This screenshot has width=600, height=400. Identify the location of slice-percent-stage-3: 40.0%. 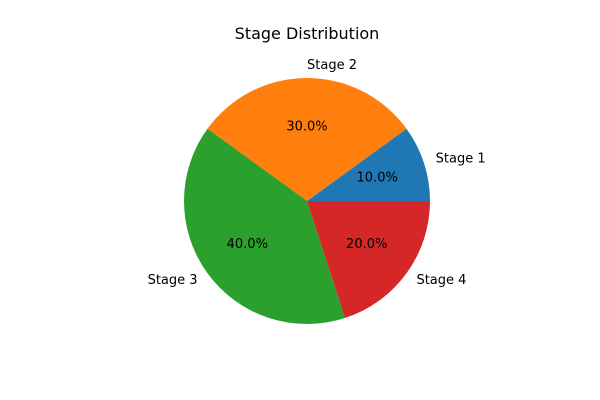
(247, 244).